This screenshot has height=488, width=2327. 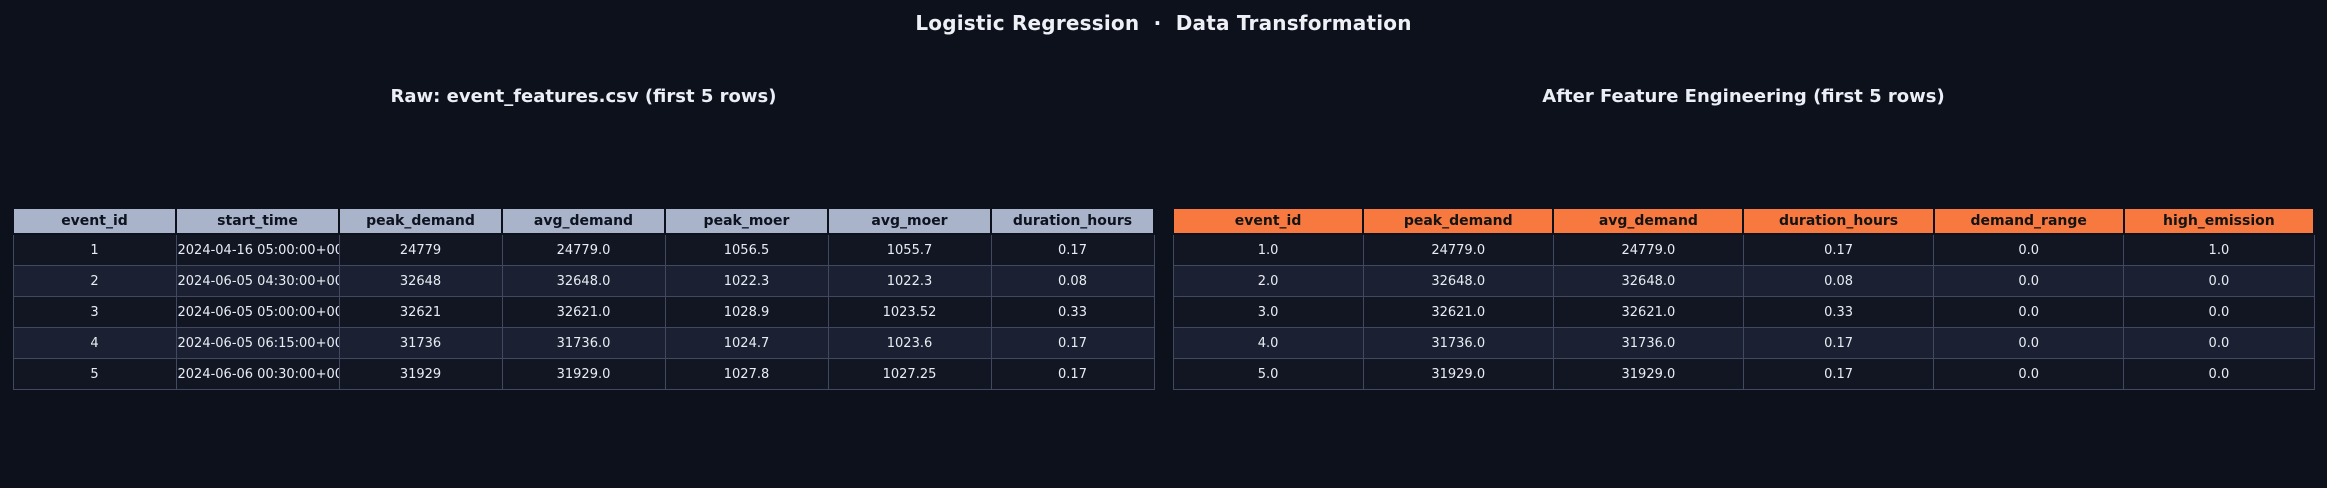 I want to click on column-header-high_emission: high_emission, so click(x=2219, y=221).